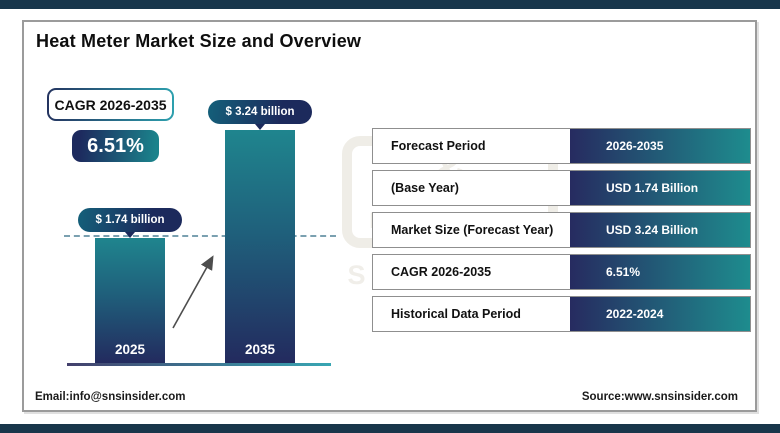 This screenshot has width=780, height=433. What do you see at coordinates (471, 146) in the screenshot?
I see `table-row-label: Forecast Period` at bounding box center [471, 146].